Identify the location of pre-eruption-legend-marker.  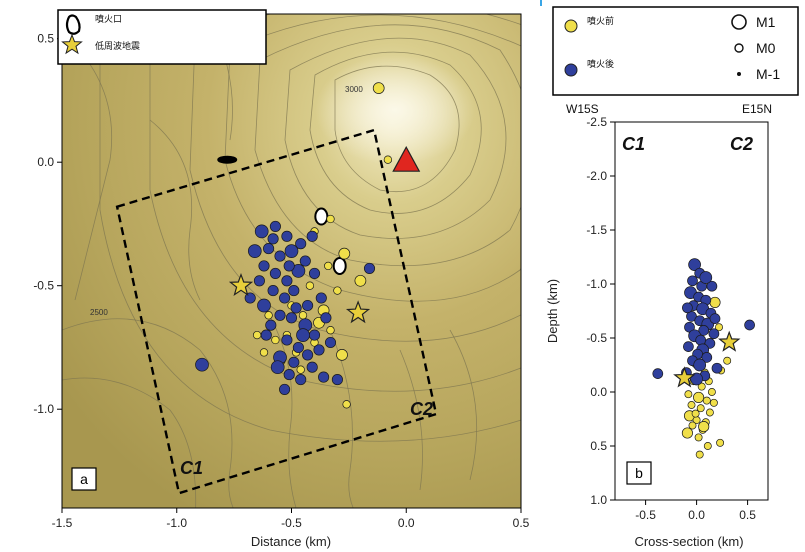
(571, 26).